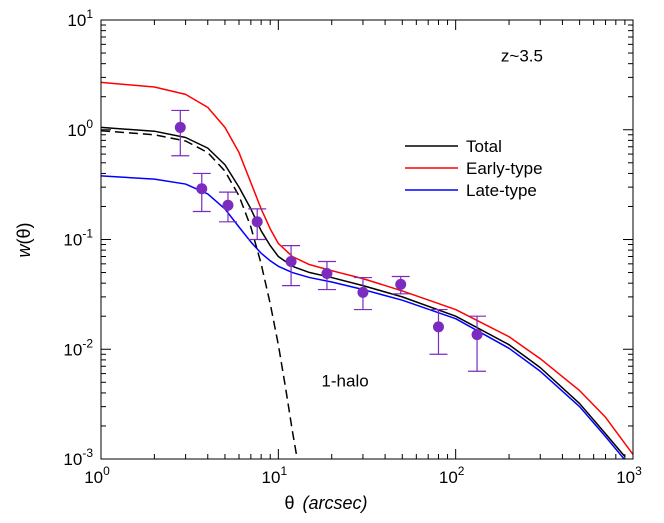  Describe the element at coordinates (24, 234) in the screenshot. I see `y-axis-arg: (θ)` at that location.